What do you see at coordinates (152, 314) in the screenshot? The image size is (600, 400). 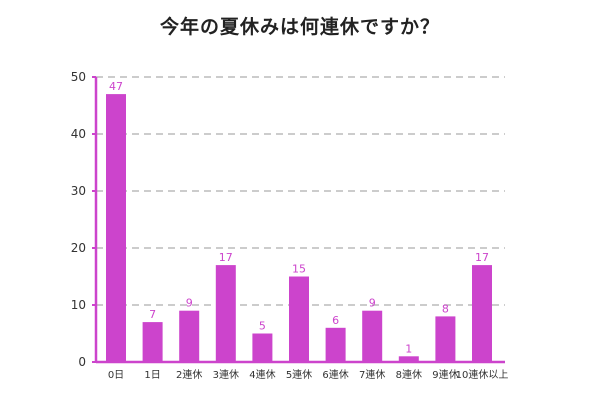 I see `bar-value-label: 7` at bounding box center [152, 314].